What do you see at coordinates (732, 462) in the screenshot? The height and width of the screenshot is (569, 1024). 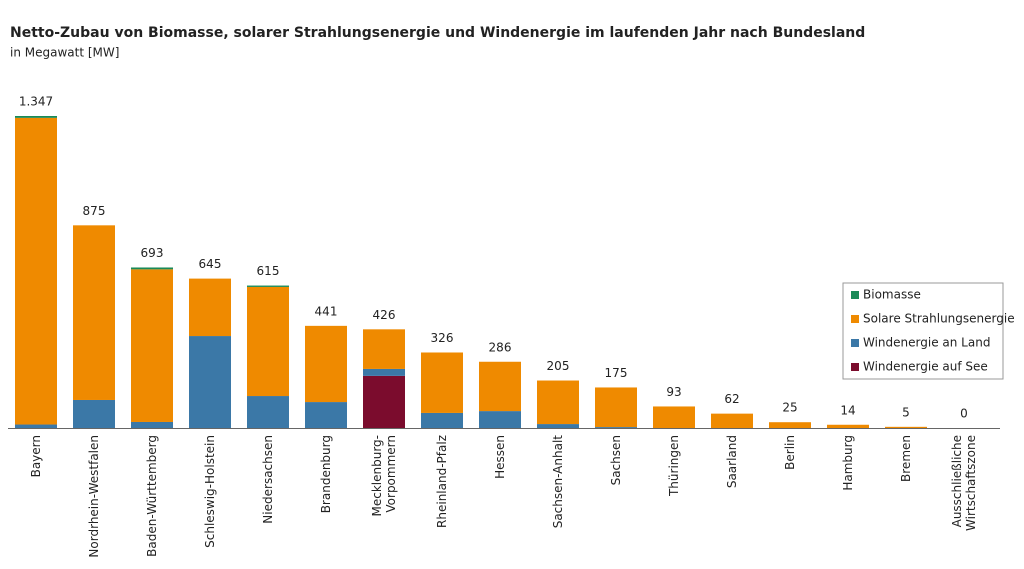 I see `x-tick-label: Saarland` at bounding box center [732, 462].